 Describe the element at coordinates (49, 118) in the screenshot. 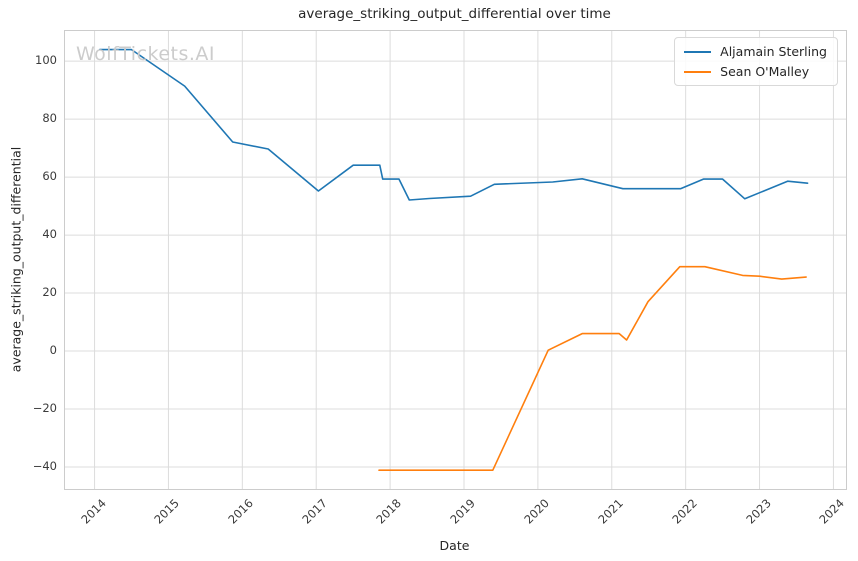

I see `y-tick-label: 80` at that location.